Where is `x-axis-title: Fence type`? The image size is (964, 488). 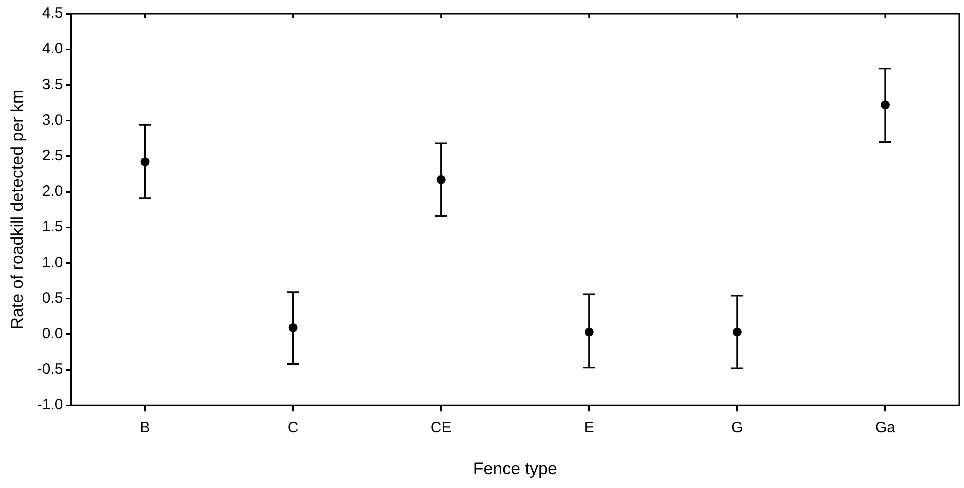 x-axis-title: Fence type is located at coordinates (515, 468).